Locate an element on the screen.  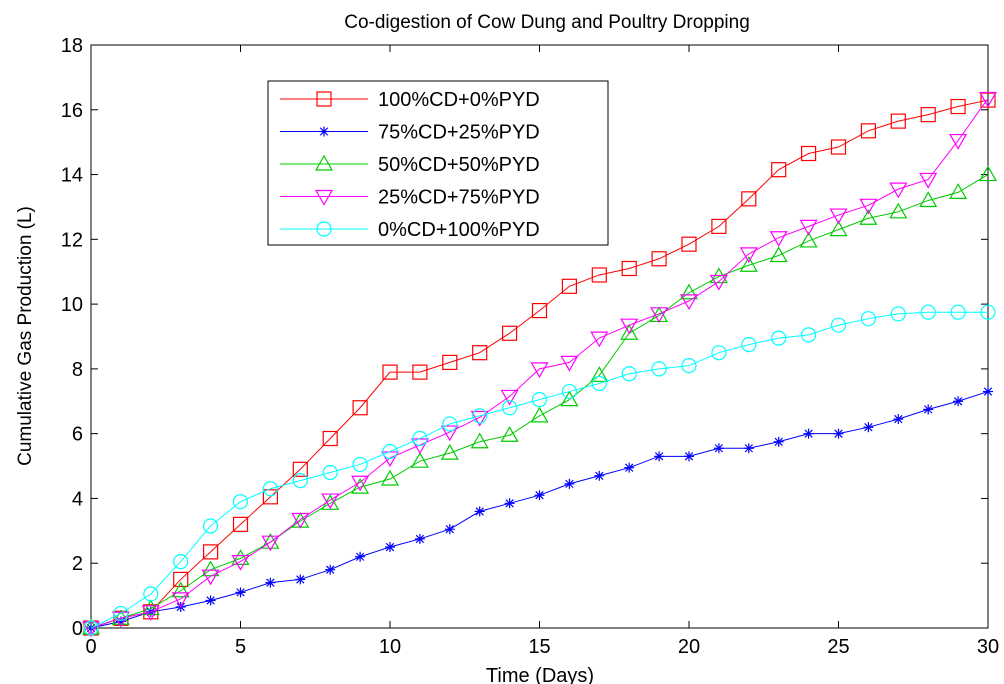
y-tick-label: 0 is located at coordinates (77, 629).